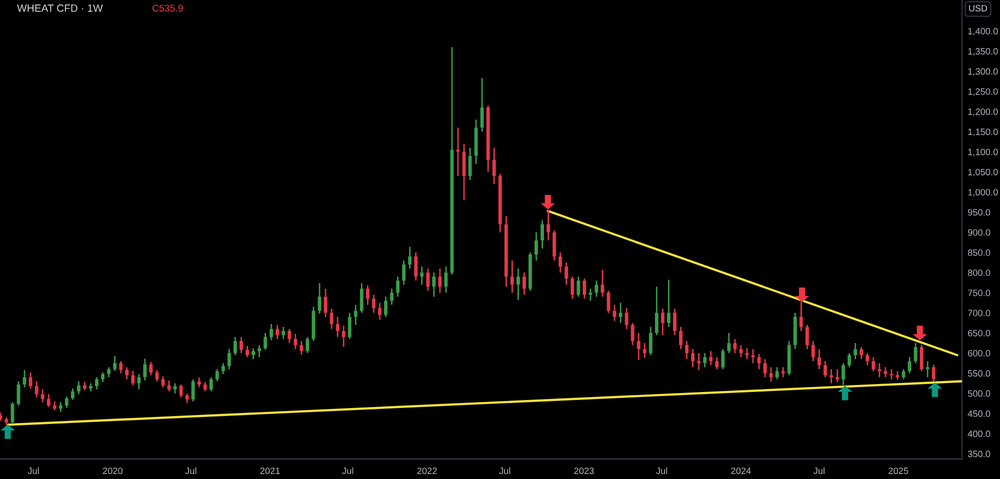 The image size is (1000, 479). What do you see at coordinates (979, 393) in the screenshot?
I see `y-tick-label: 500.0` at bounding box center [979, 393].